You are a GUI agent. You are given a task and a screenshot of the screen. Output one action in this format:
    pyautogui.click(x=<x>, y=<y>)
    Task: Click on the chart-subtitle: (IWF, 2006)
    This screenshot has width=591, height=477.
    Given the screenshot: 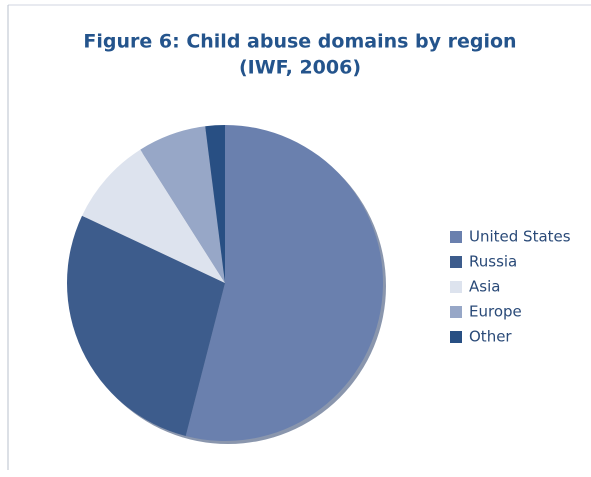 What is the action you would take?
    pyautogui.click(x=300, y=68)
    